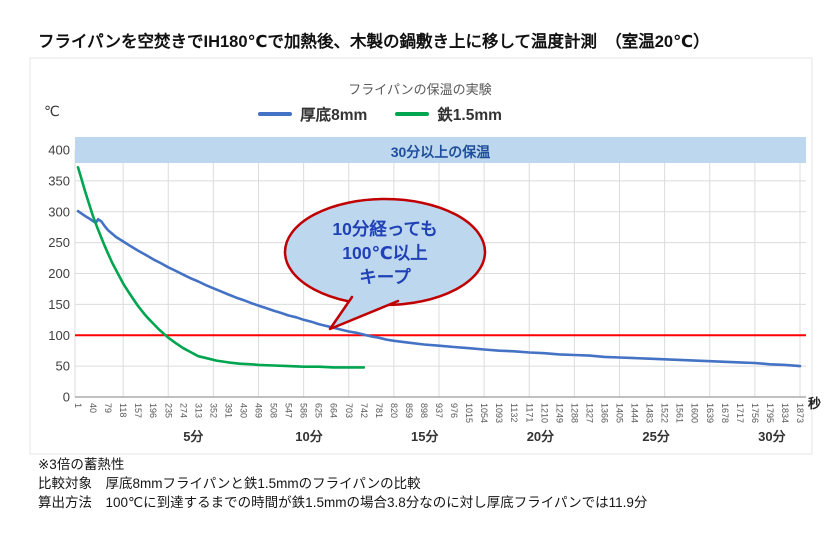 Image resolution: width=840 pixels, height=560 pixels. Describe the element at coordinates (772, 436) in the screenshot. I see `x-axis-minute-label: 30分` at that location.